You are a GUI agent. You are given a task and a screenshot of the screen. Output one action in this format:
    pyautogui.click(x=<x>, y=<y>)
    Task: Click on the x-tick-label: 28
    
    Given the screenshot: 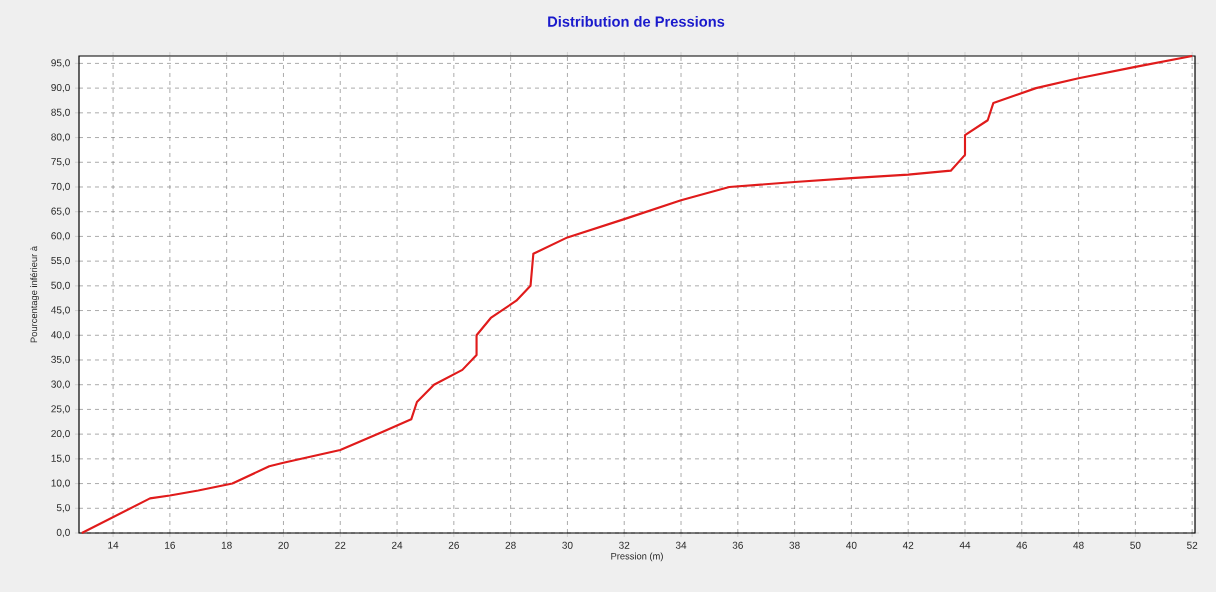 What is the action you would take?
    pyautogui.click(x=510, y=545)
    